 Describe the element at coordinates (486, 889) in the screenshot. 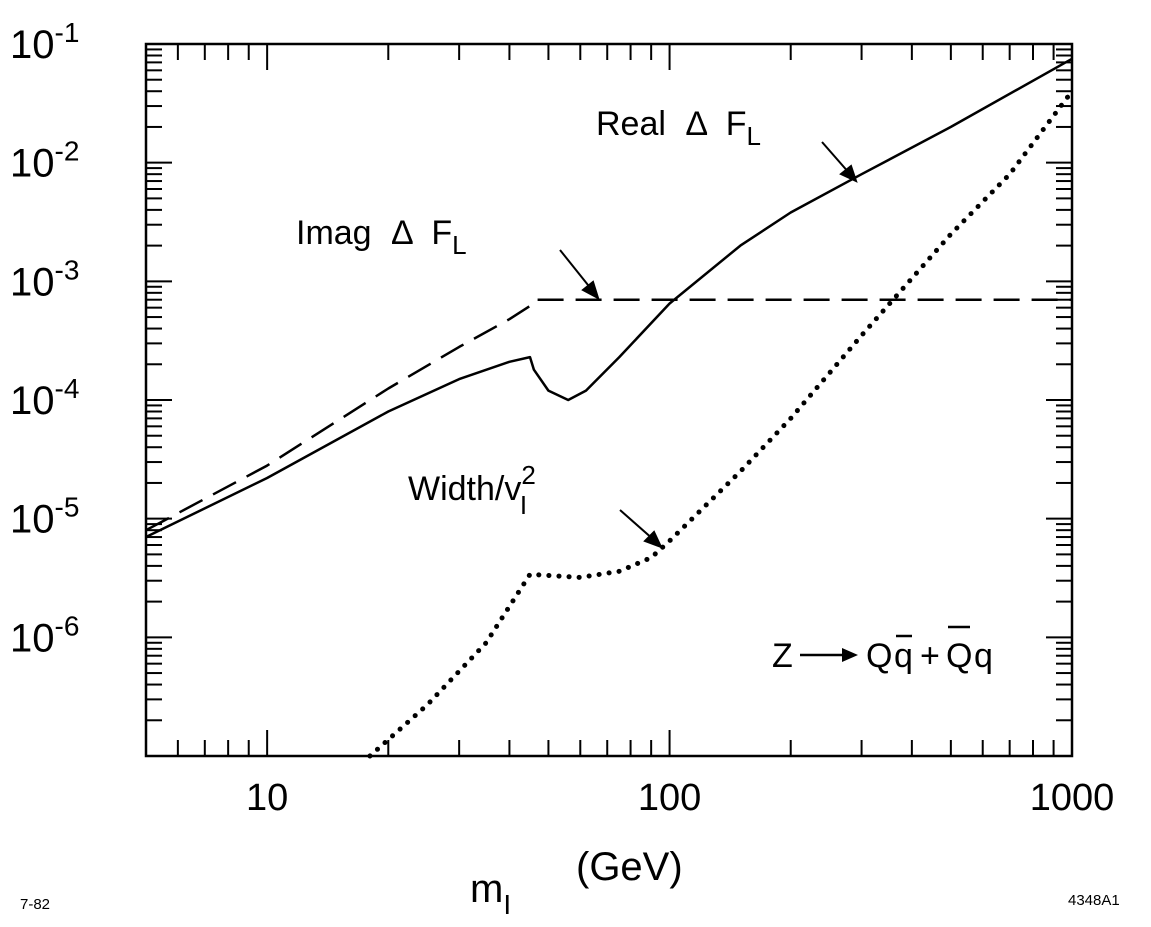

I see `x-axis-label-main: m` at that location.